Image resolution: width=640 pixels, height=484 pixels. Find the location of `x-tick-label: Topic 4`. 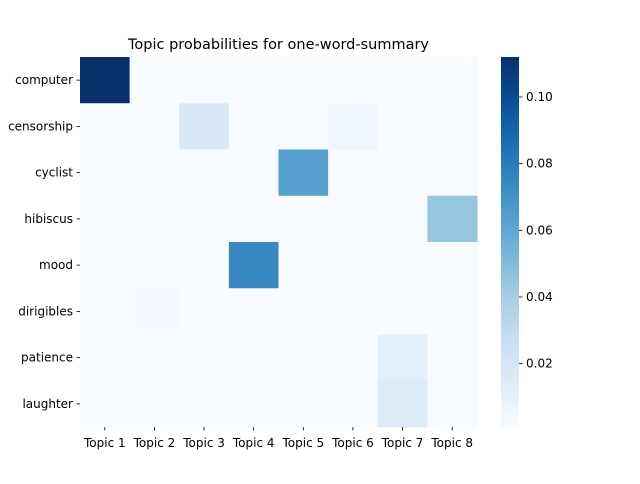

x-tick-label: Topic 4 is located at coordinates (253, 443).